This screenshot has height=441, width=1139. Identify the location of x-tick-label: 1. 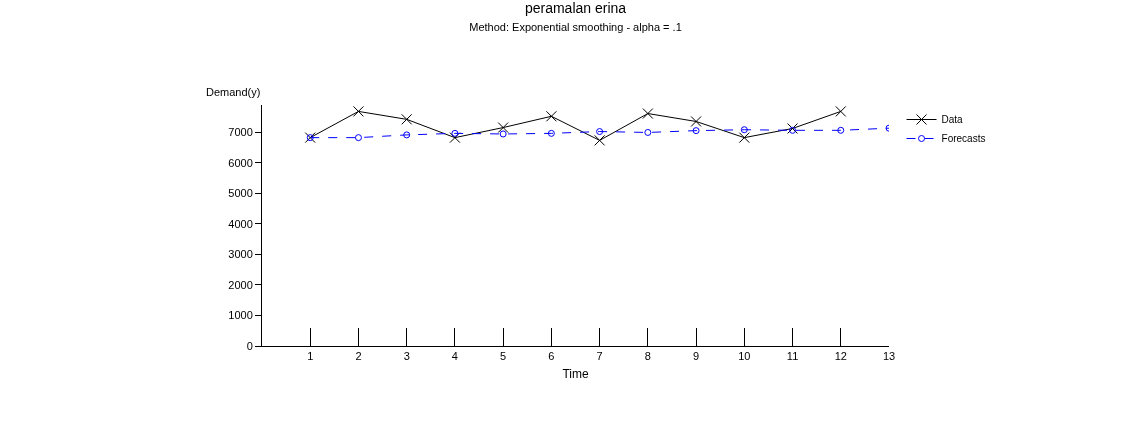
(310, 356).